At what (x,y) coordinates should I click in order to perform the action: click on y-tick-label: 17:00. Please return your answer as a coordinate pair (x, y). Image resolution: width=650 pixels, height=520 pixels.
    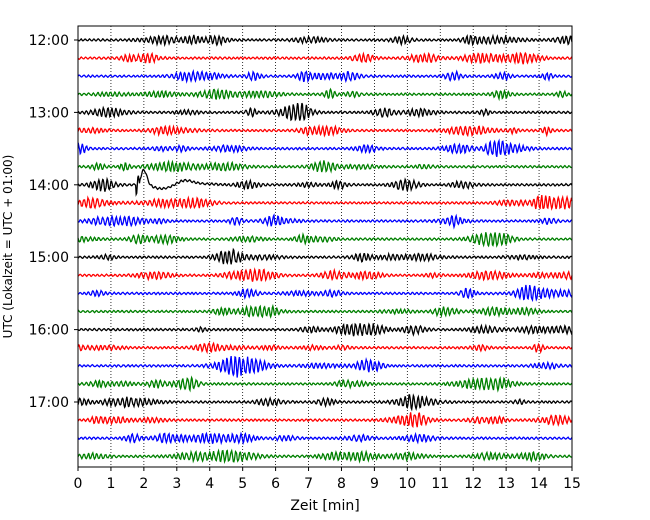
    Looking at the image, I should click on (49, 403).